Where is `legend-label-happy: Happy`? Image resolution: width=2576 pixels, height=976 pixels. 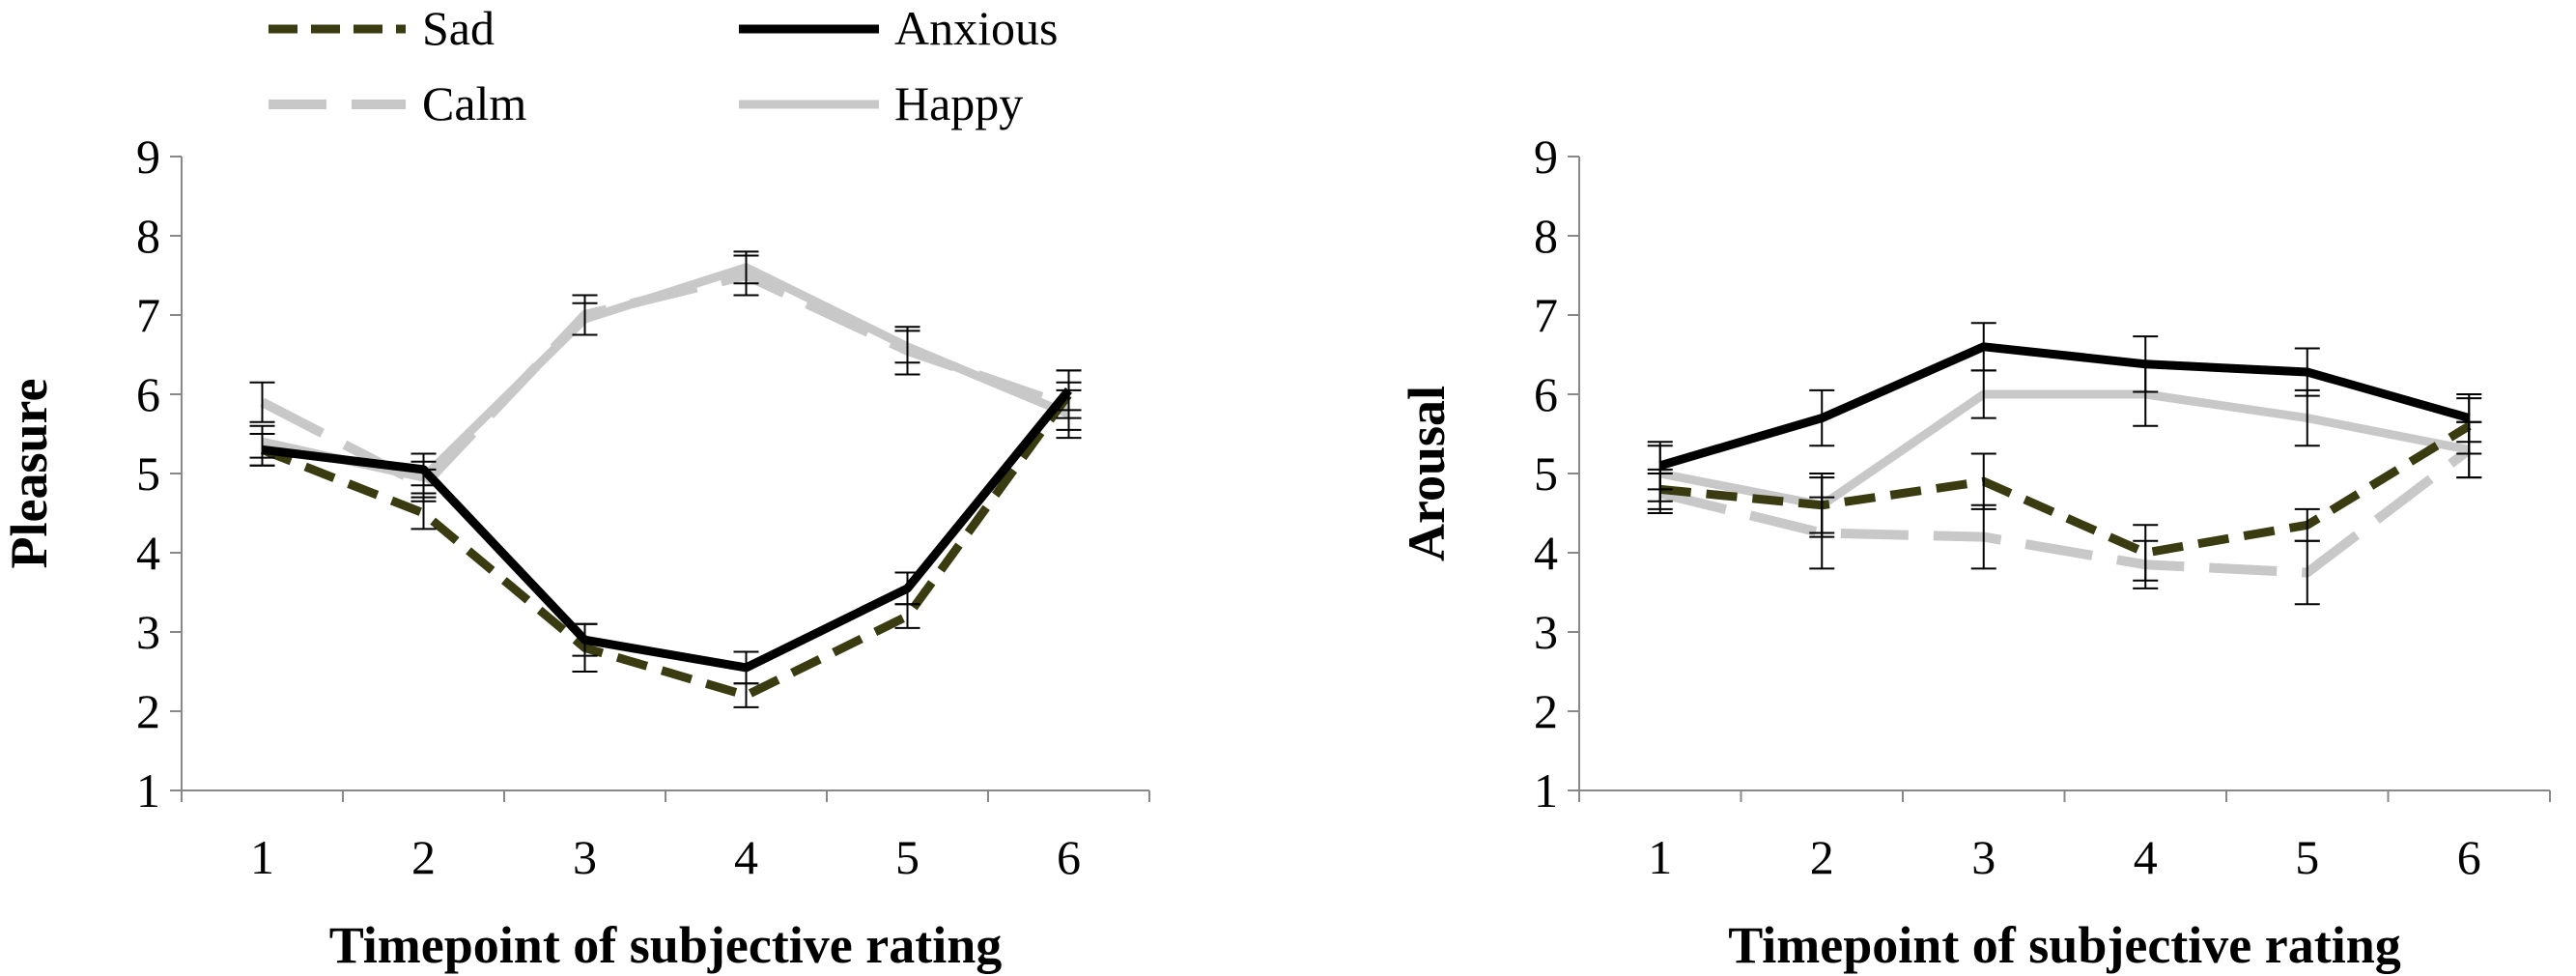
legend-label-happy: Happy is located at coordinates (958, 103).